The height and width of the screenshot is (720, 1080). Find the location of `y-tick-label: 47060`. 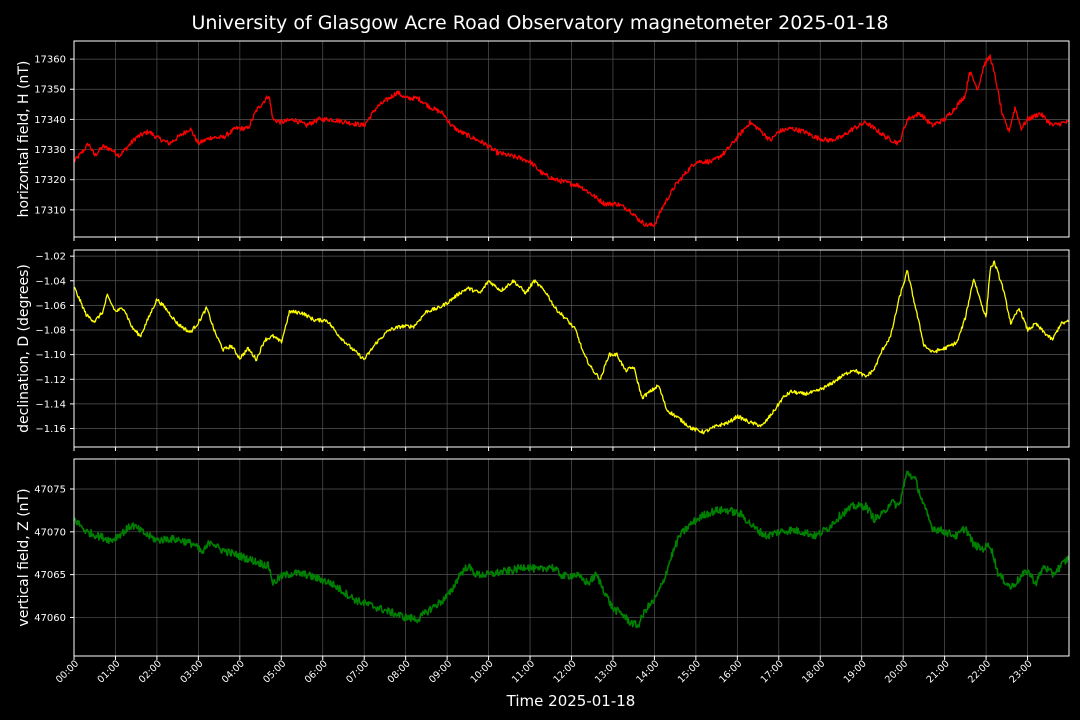

y-tick-label: 47060 is located at coordinates (50, 618).